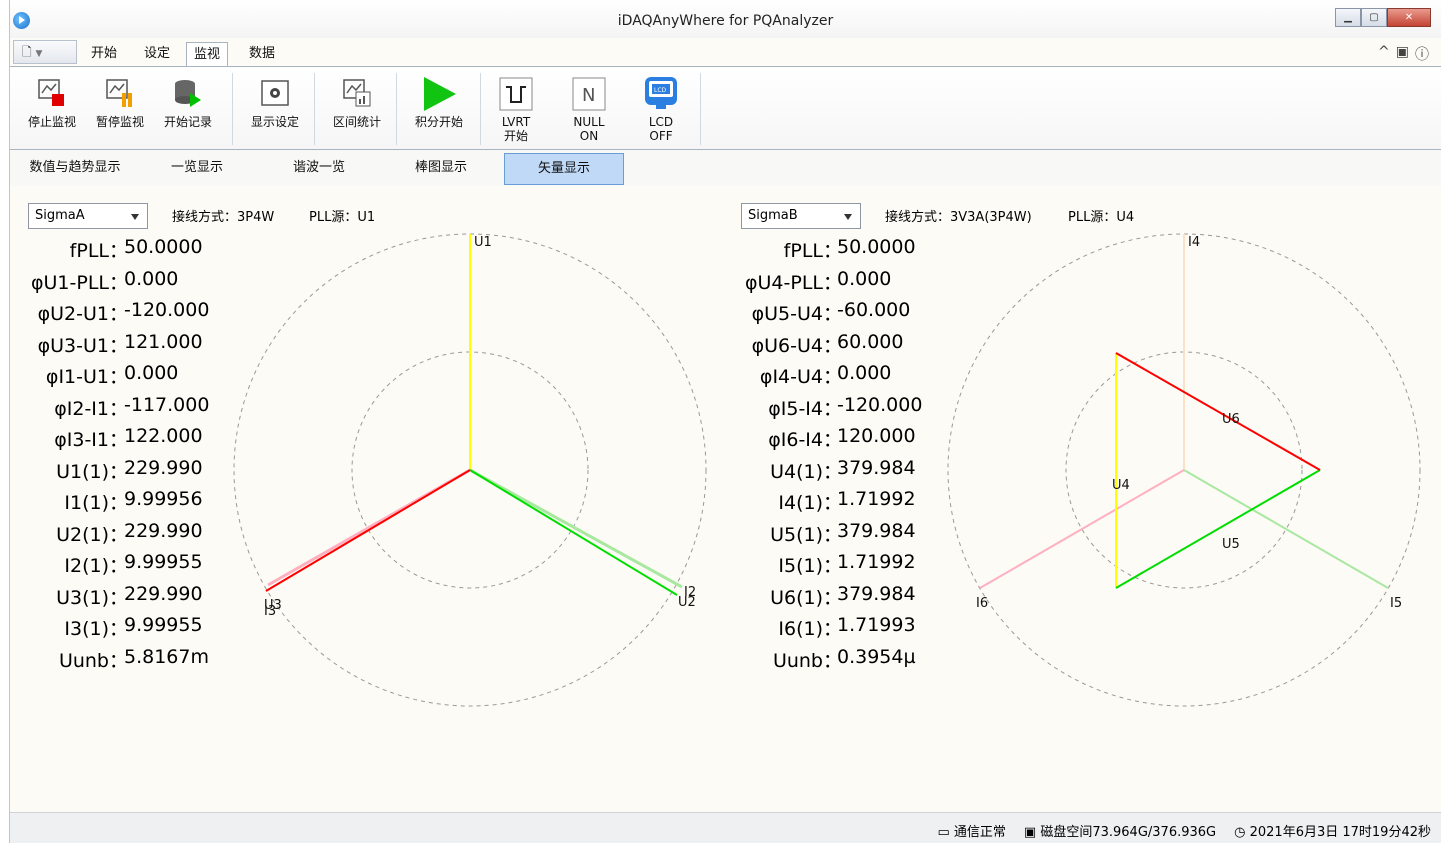 The height and width of the screenshot is (843, 1441). I want to click on null-on-button: N NULL ON, so click(589, 110).